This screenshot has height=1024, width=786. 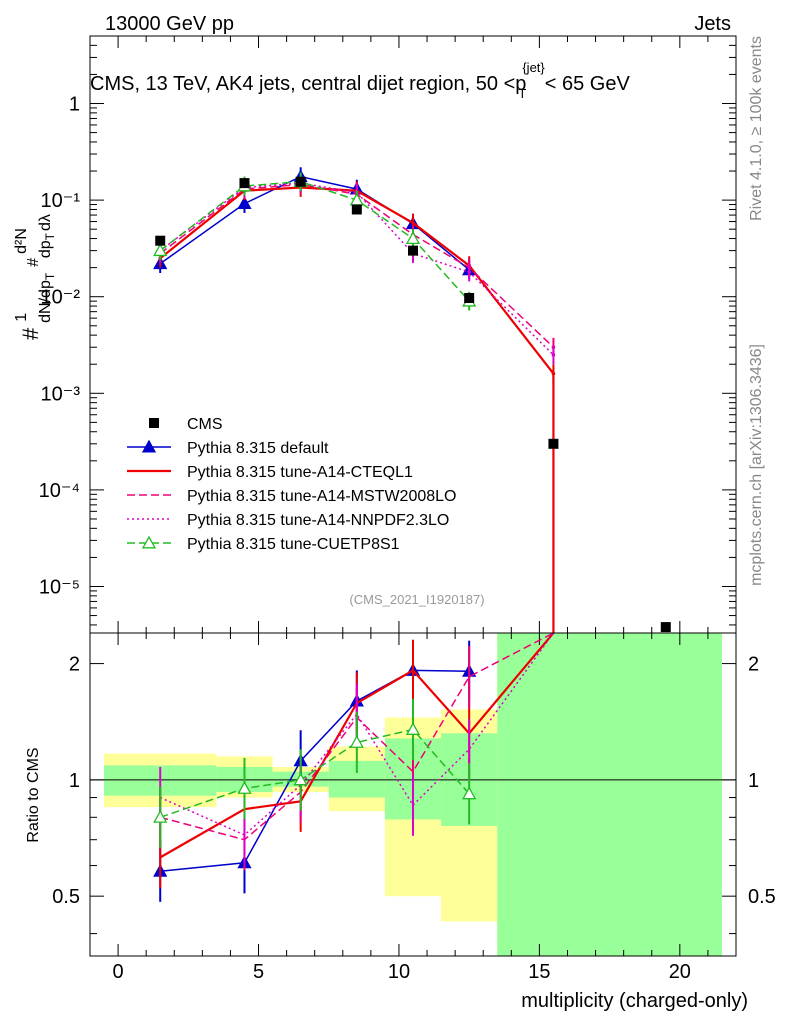 I want to click on y-tick-label-ratio: 0.5, so click(x=66, y=897).